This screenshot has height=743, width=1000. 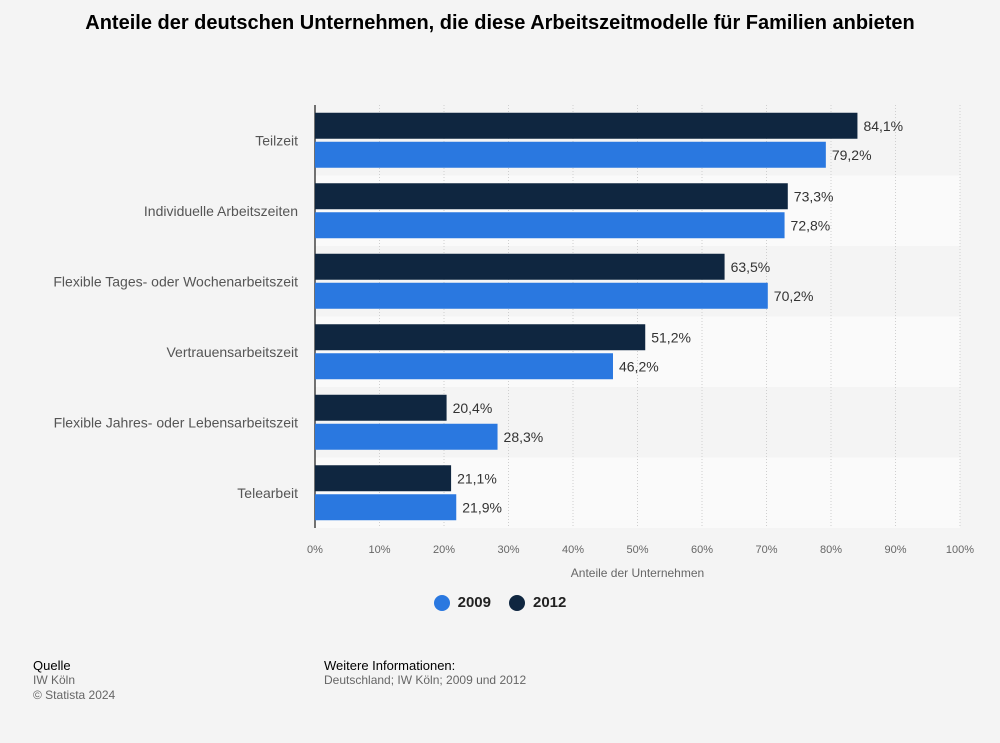 I want to click on legend-item-2009: 2009, so click(x=462, y=602).